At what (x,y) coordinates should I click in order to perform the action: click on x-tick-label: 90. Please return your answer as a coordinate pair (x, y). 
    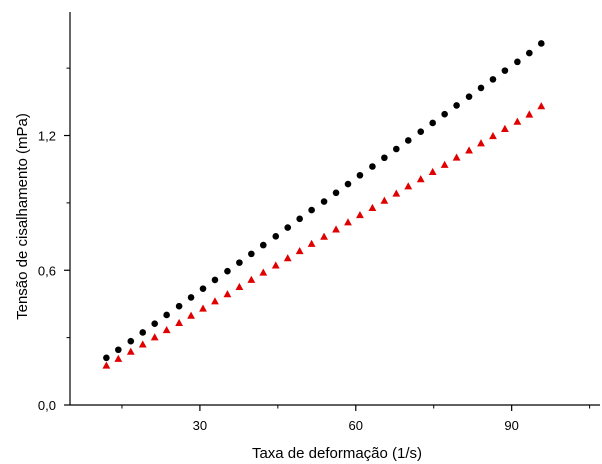
    Looking at the image, I should click on (511, 425).